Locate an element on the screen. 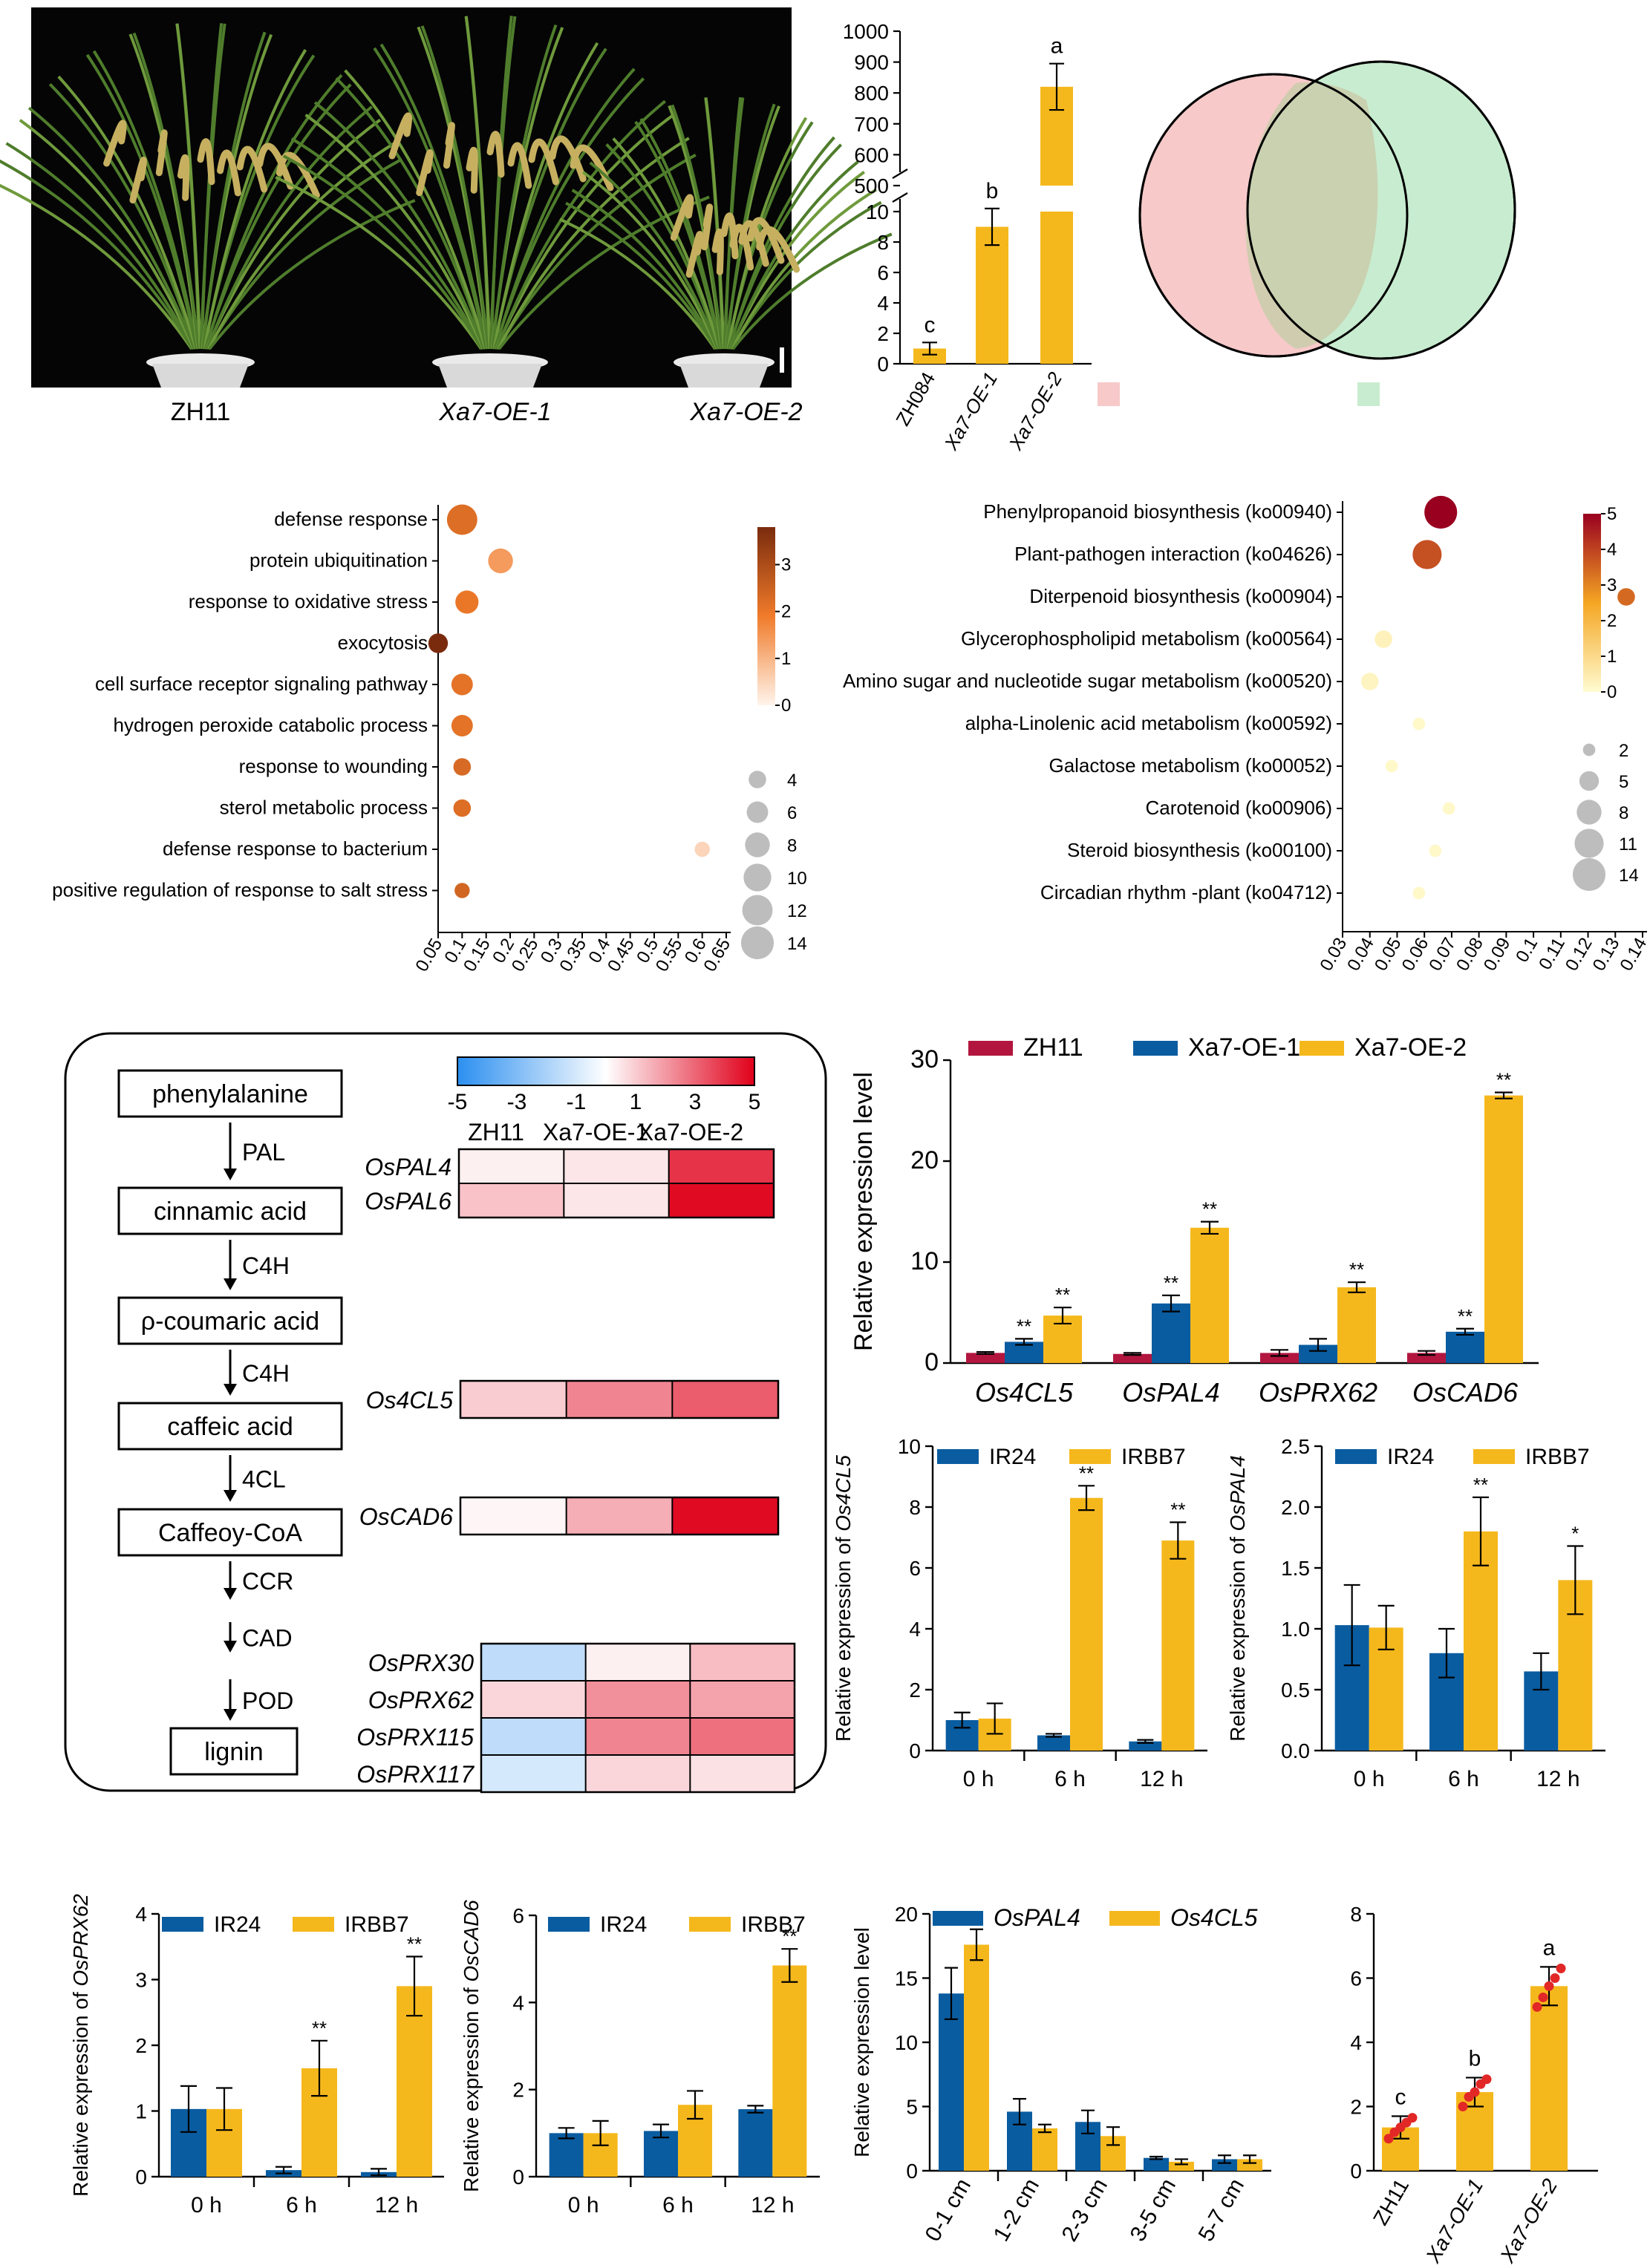 This screenshot has width=1650, height=2268. y-tick-label: 4 is located at coordinates (883, 303).